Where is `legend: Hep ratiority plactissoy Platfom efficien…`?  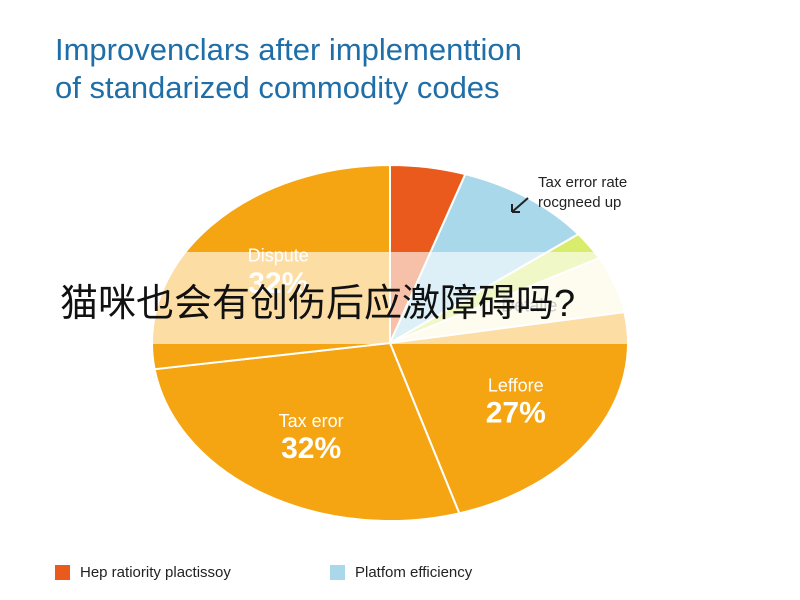 legend: Hep ratiority plactissoy Platfom efficien… is located at coordinates (264, 572).